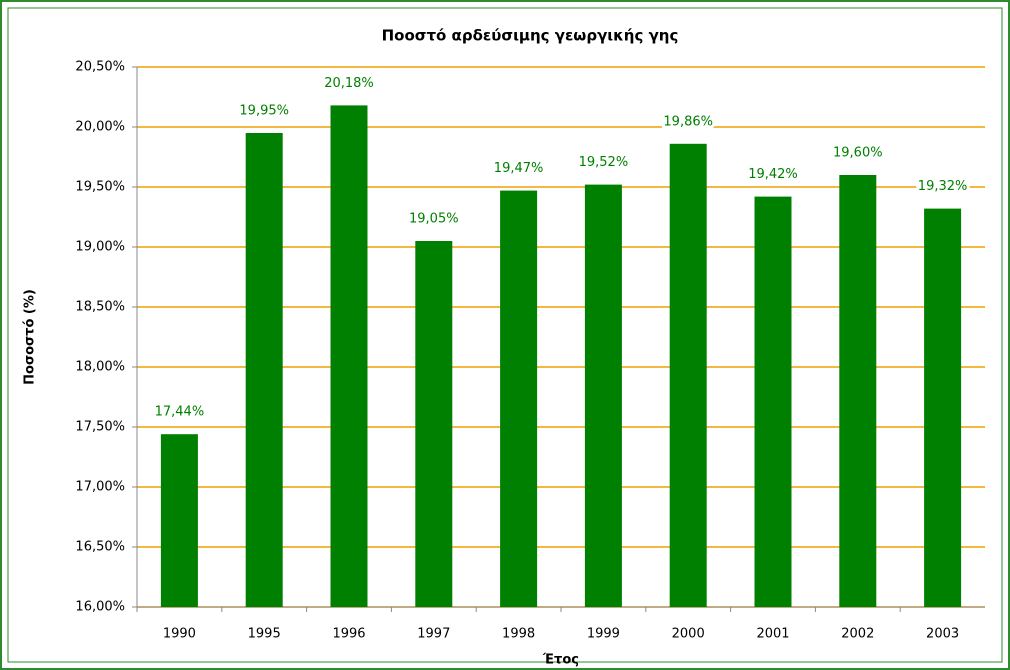 The width and height of the screenshot is (1010, 670). Describe the element at coordinates (773, 174) in the screenshot. I see `value-label: 19,42%` at that location.